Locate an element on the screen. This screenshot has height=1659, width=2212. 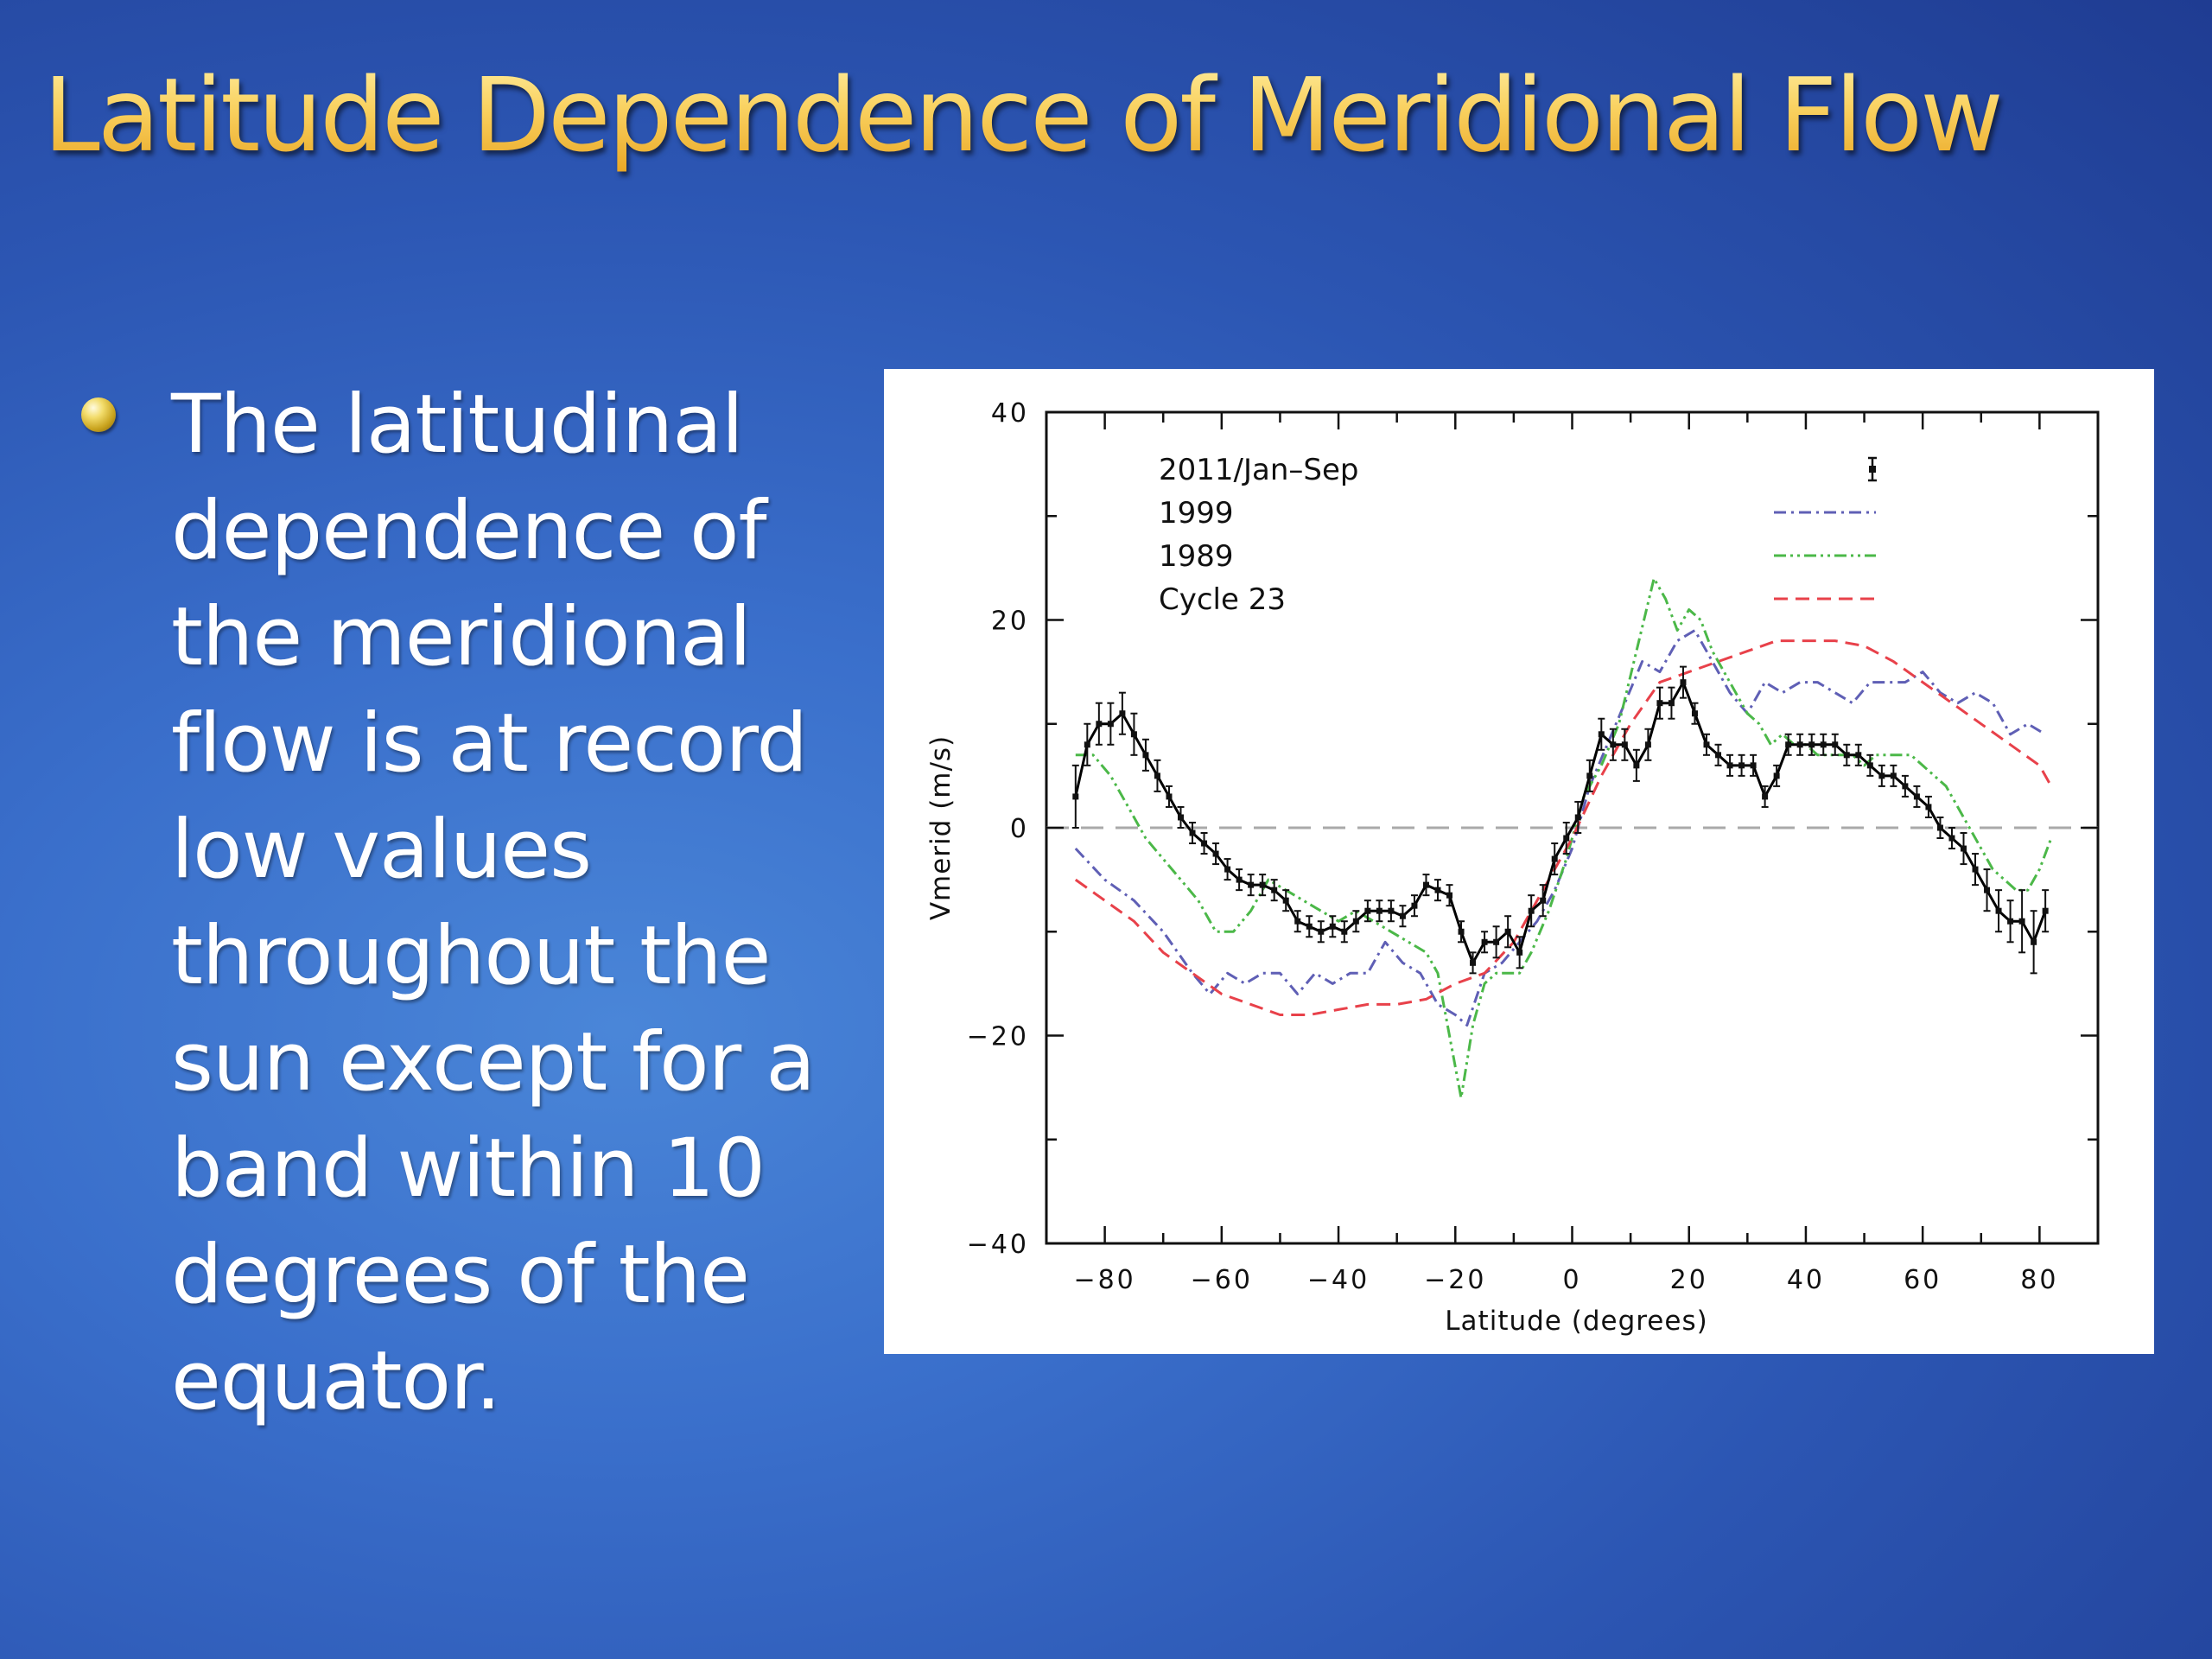
y-tick-label: 40 is located at coordinates (1010, 413).